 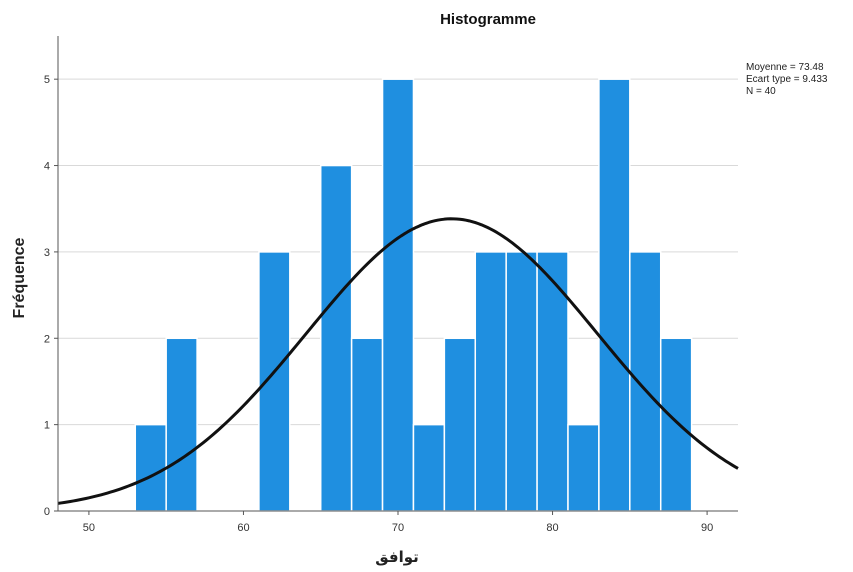 What do you see at coordinates (488, 19) in the screenshot?
I see `chart-title: Histogramme` at bounding box center [488, 19].